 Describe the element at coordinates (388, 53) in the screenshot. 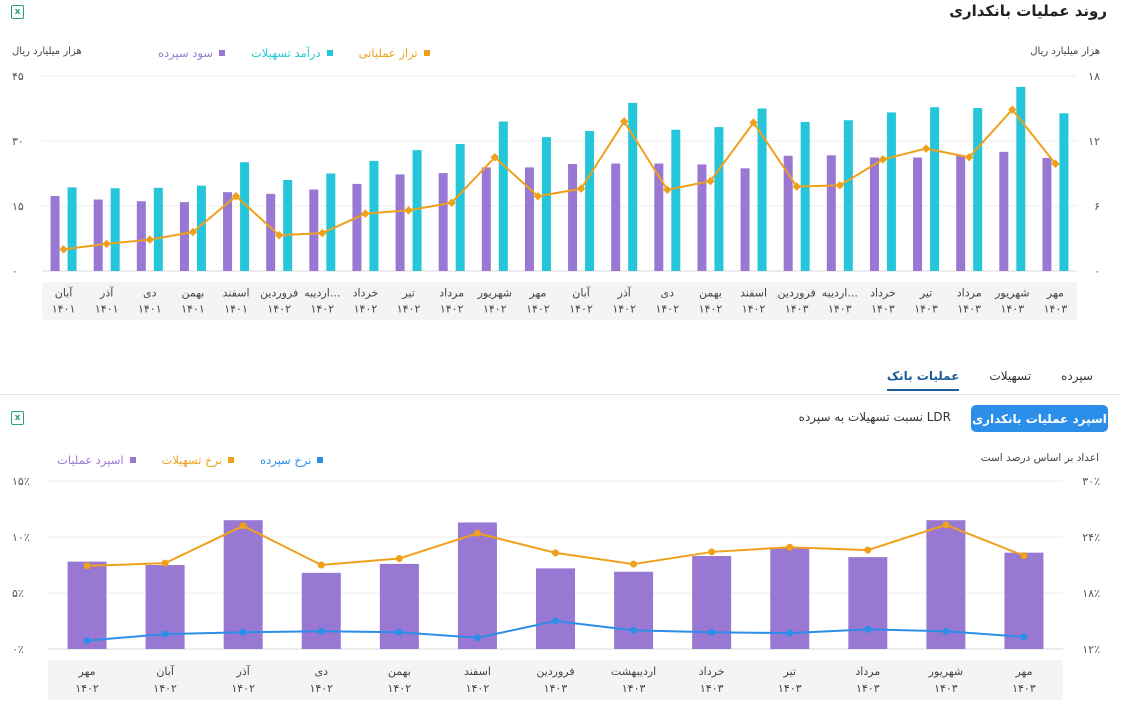

I see `legend-label: تراز عملیاتی` at that location.